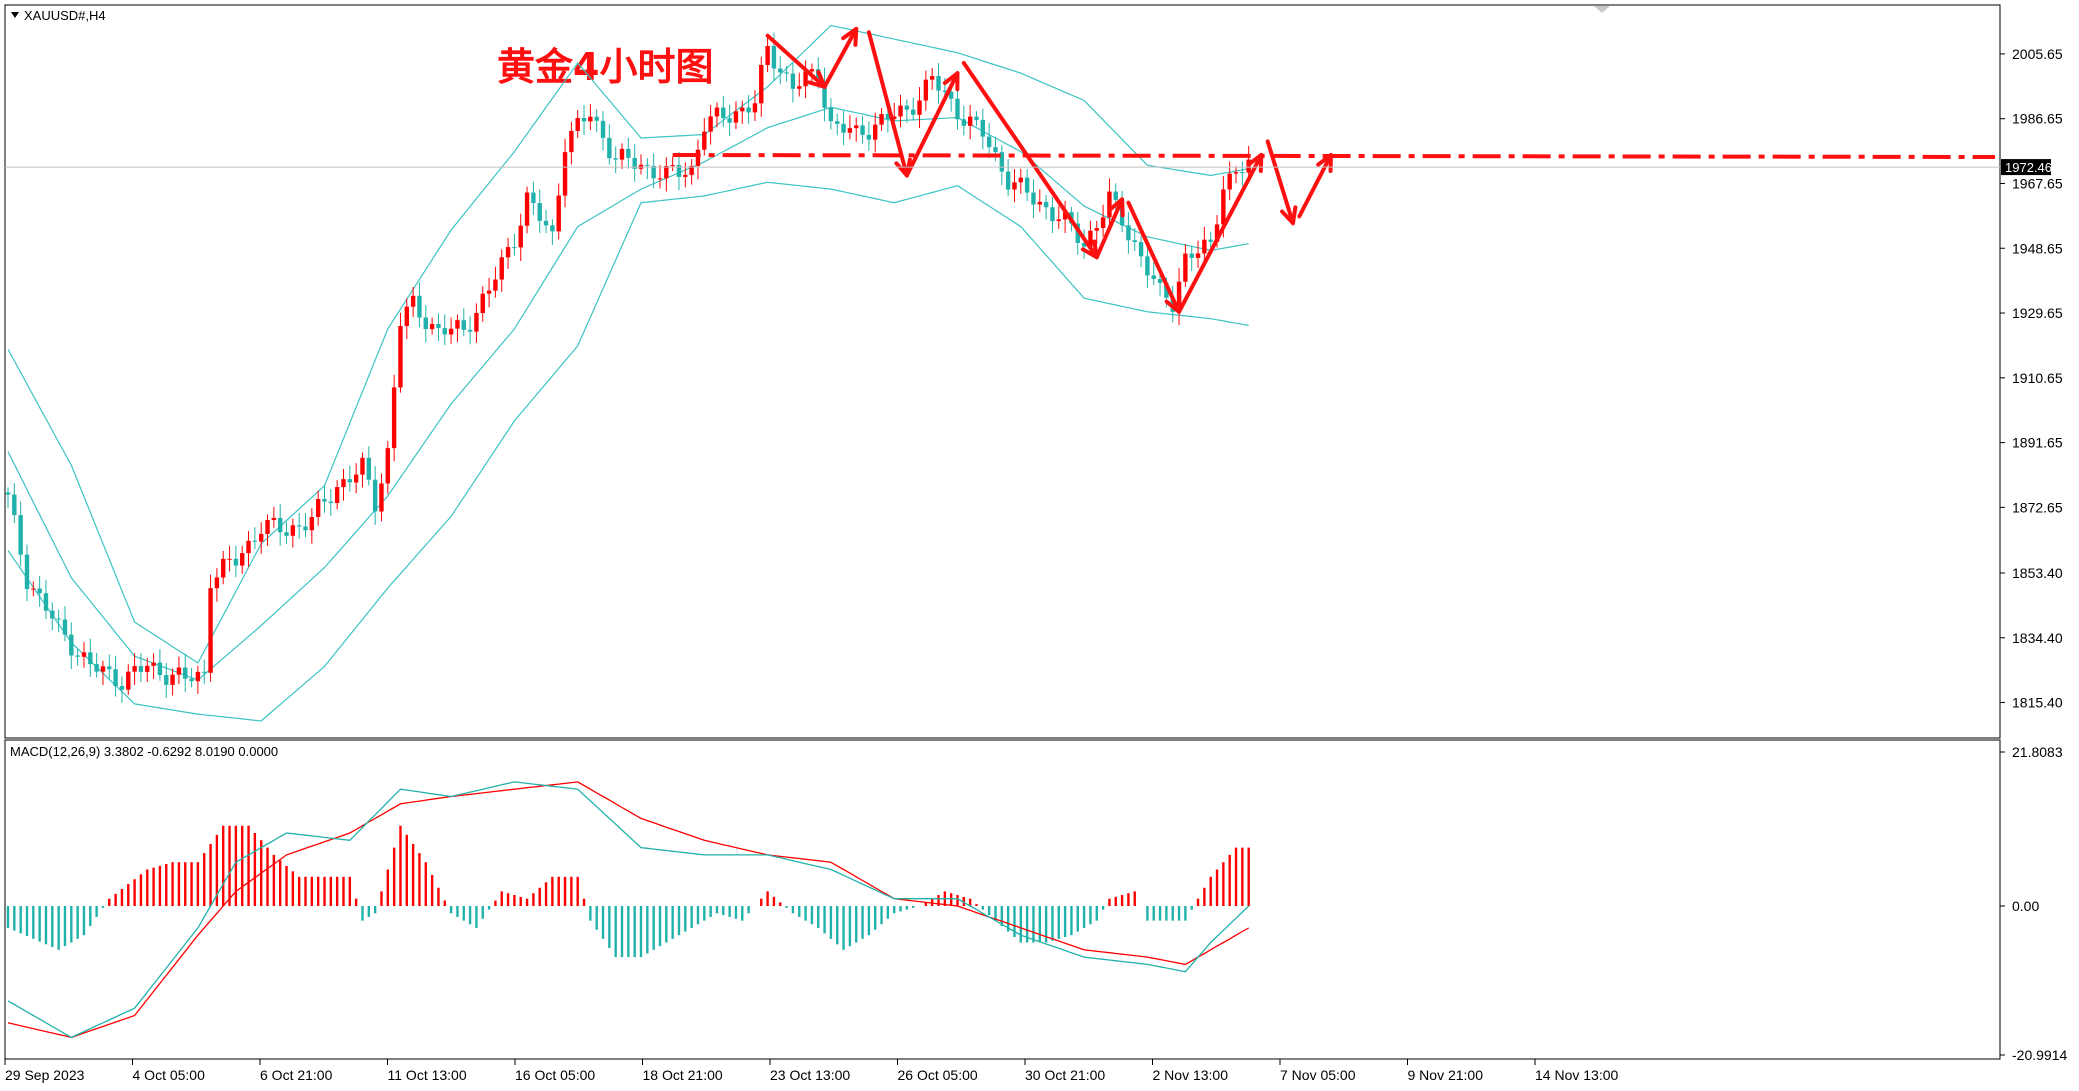 Image resolution: width=2079 pixels, height=1091 pixels. What do you see at coordinates (2025, 906) in the screenshot?
I see `macd-tick-label: 0.00` at bounding box center [2025, 906].